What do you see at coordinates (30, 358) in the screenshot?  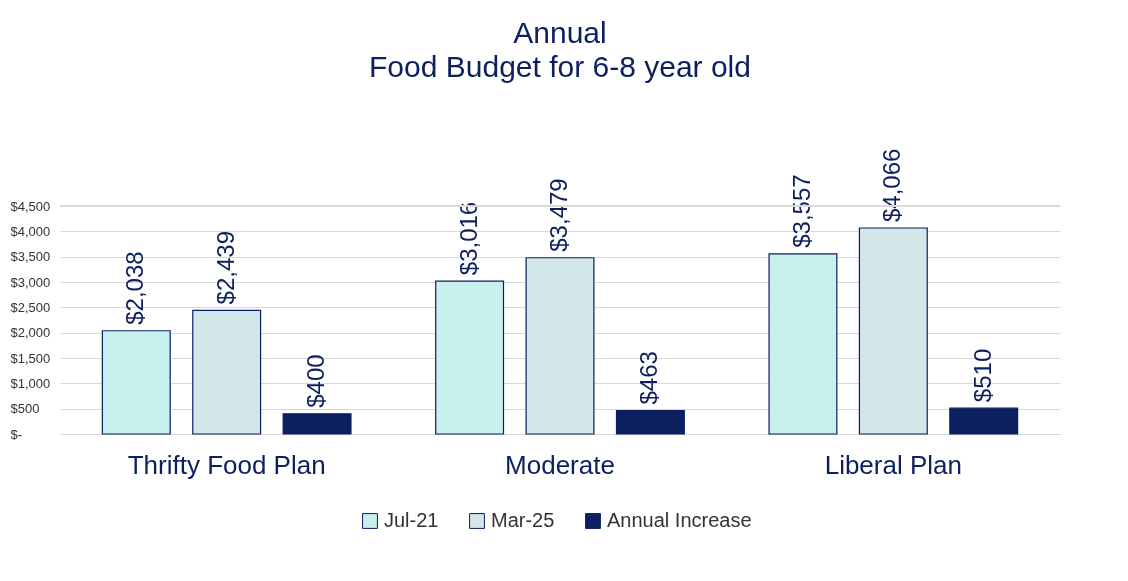 I see `y-tick-label: $1,500` at bounding box center [30, 358].